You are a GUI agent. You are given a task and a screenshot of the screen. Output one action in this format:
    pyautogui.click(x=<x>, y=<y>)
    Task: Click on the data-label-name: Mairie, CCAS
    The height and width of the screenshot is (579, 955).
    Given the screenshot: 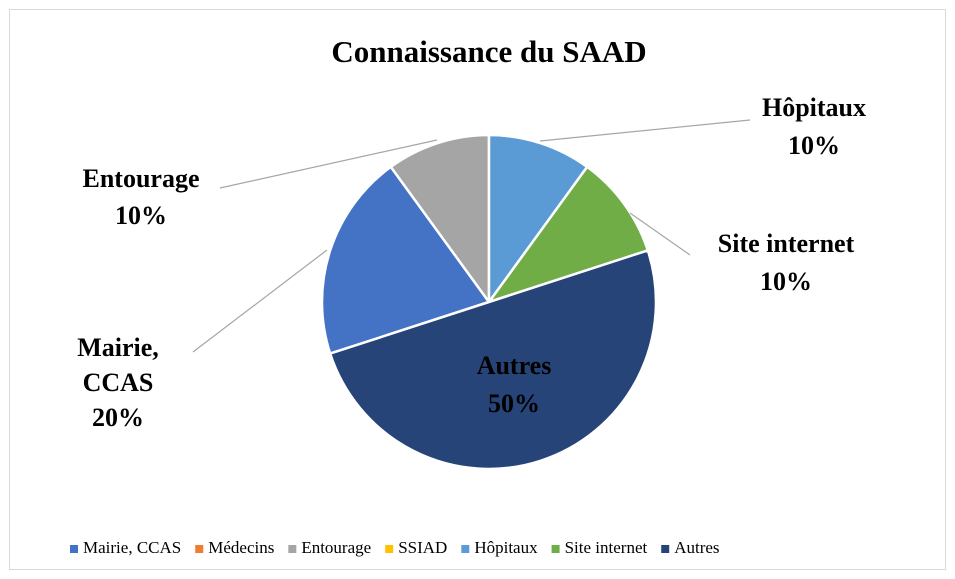 What is the action you would take?
    pyautogui.click(x=118, y=365)
    